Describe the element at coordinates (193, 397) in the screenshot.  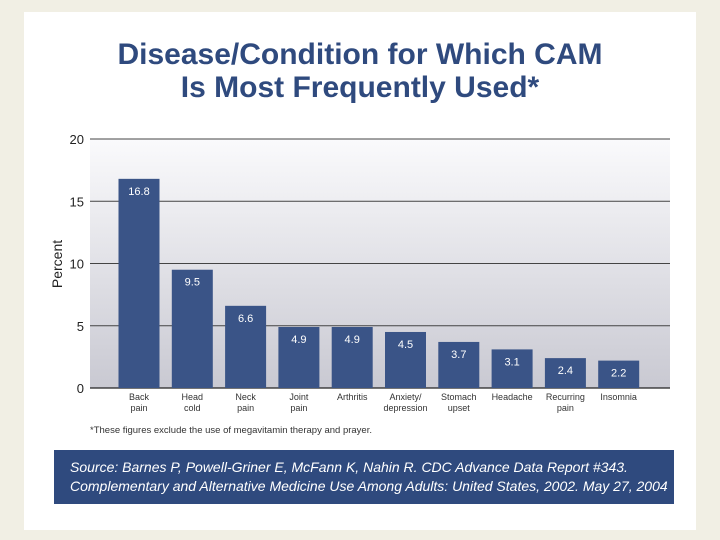
I see `x-tick-label: Head` at that location.